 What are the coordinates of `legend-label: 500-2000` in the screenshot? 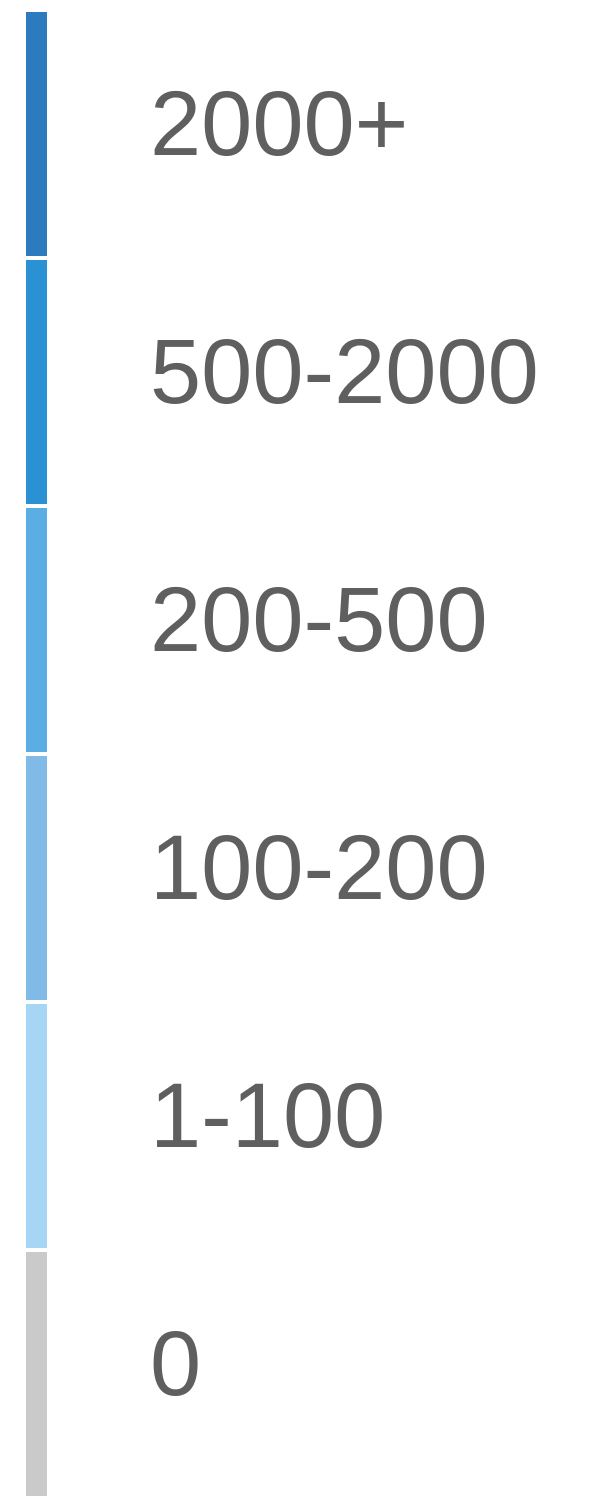 It's located at (344, 372).